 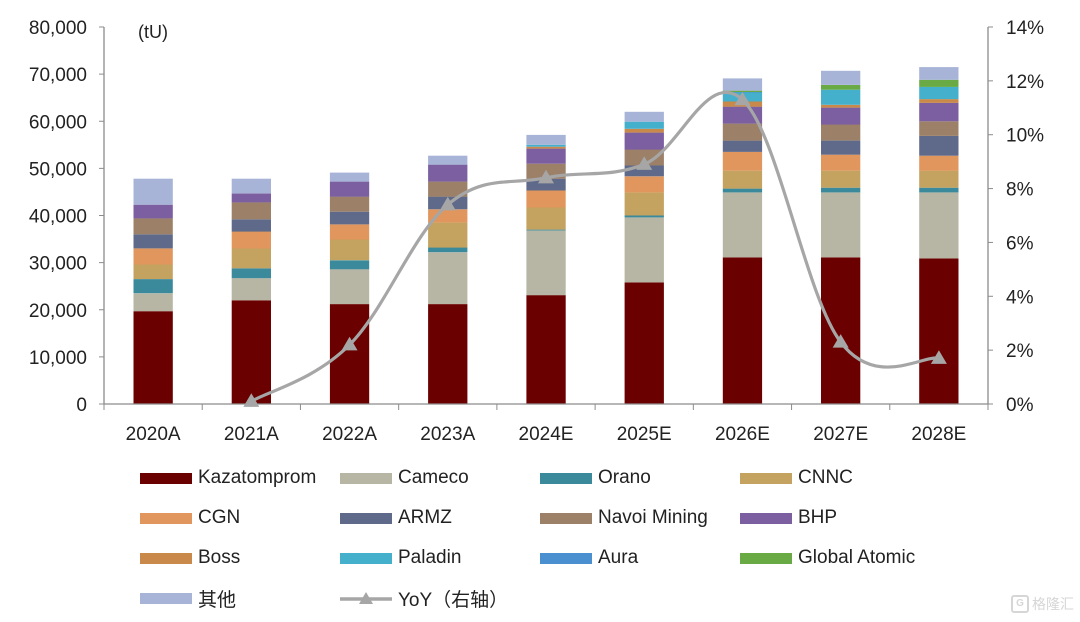 I want to click on bar-segment-cnnc-2020A, so click(x=153, y=272).